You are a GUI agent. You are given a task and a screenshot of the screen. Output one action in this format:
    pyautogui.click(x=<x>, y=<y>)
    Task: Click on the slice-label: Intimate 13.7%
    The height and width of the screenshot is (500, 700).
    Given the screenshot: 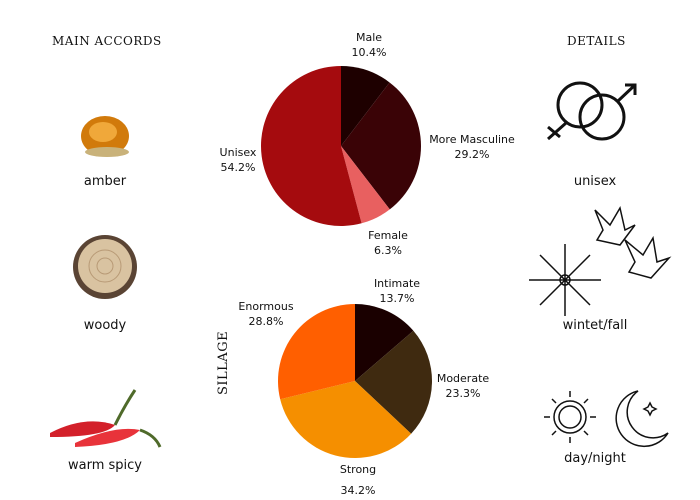 What is the action you would take?
    pyautogui.click(x=397, y=291)
    